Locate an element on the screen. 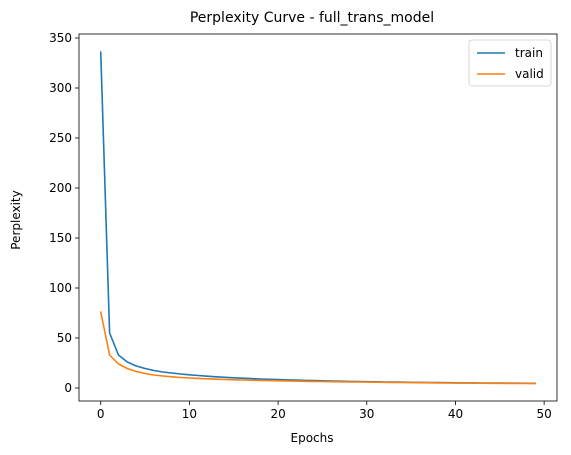 This screenshot has height=455, width=571. y-tick-label: 200 is located at coordinates (60, 188).